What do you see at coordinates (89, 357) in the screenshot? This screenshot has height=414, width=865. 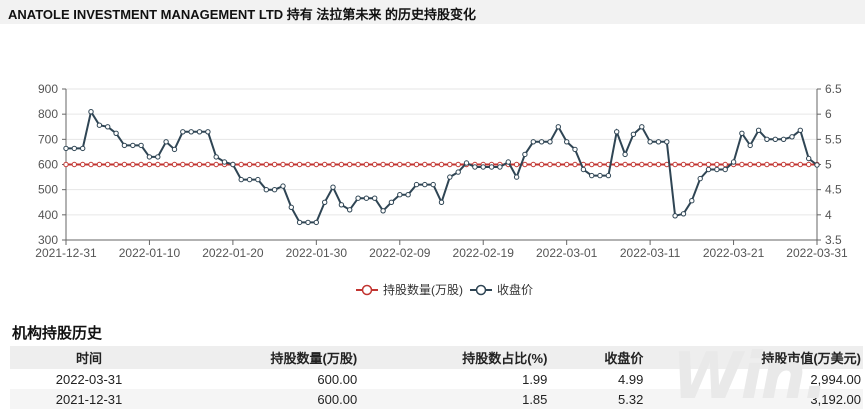 I see `column-header-date: 时间` at bounding box center [89, 357].